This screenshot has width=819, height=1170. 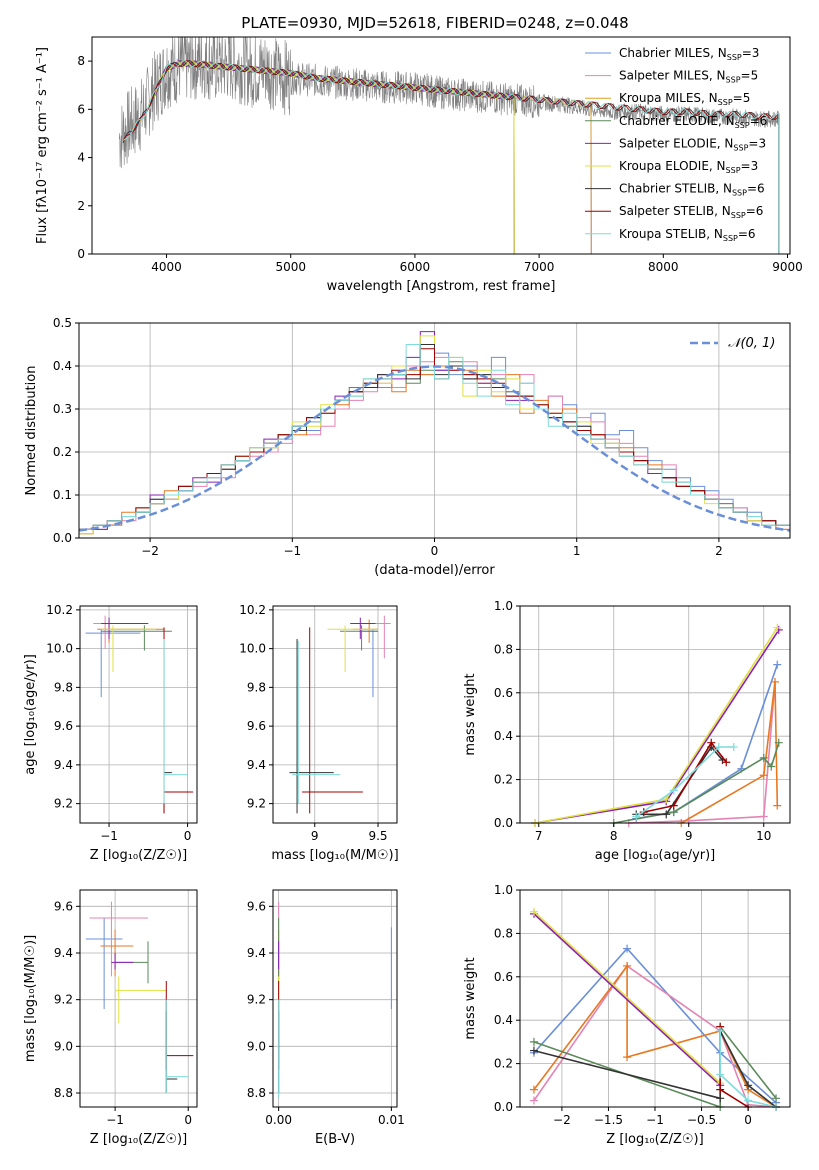 What do you see at coordinates (335, 714) in the screenshot?
I see `age-vs-mass-frame` at bounding box center [335, 714].